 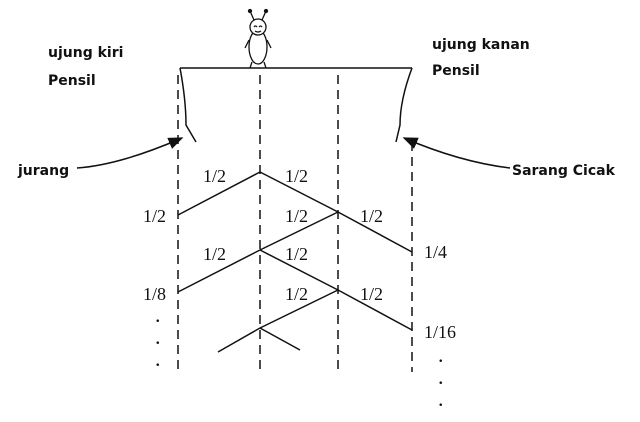 I want to click on ellipsis-left-3: ., so click(x=158, y=358).